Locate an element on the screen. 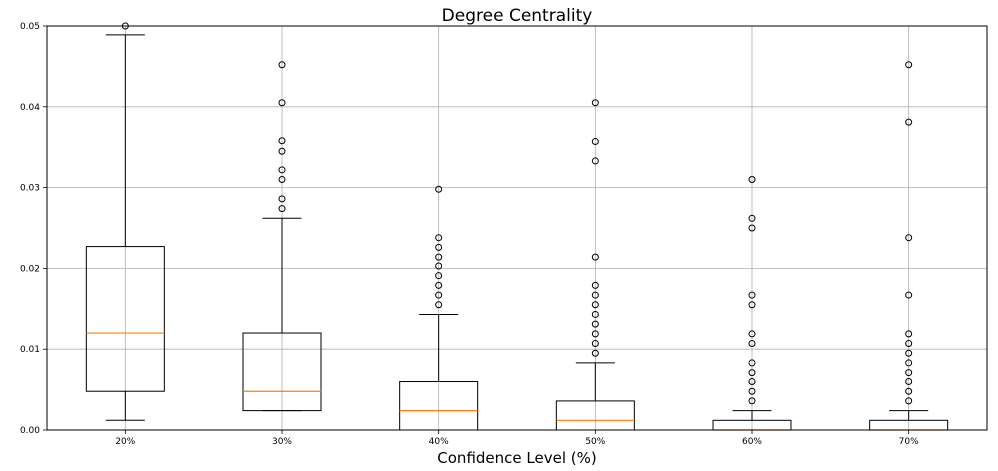 The height and width of the screenshot is (471, 998). x-tick-label: 60% is located at coordinates (752, 442).